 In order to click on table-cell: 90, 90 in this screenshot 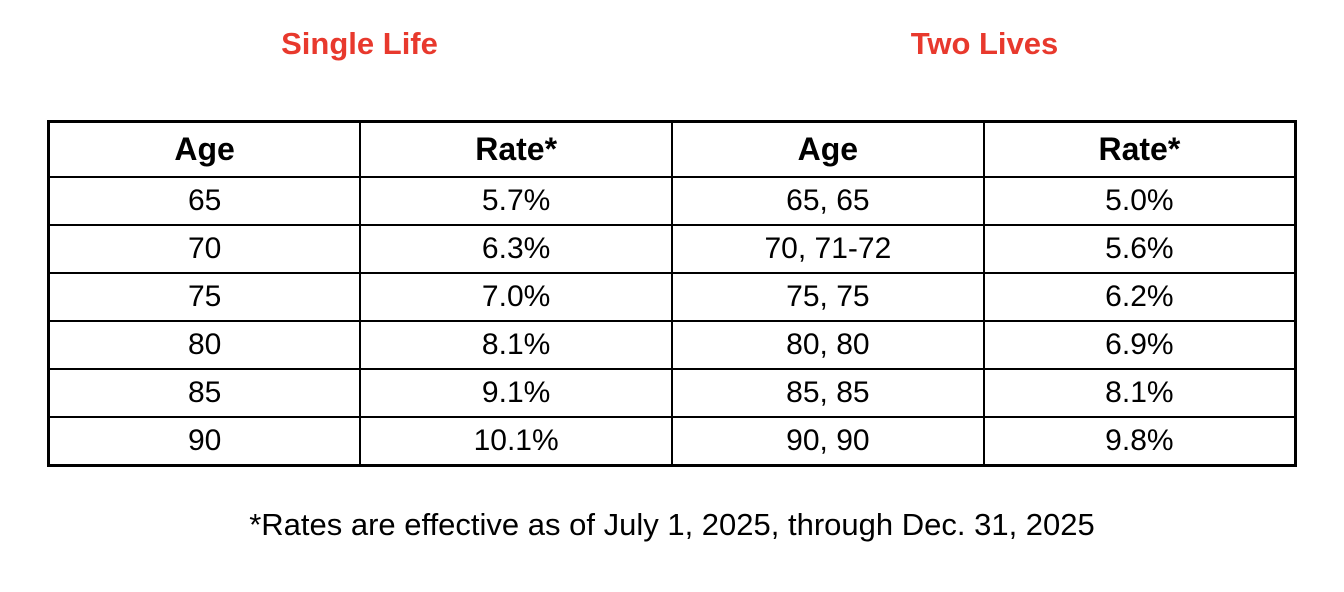, I will do `click(828, 441)`.